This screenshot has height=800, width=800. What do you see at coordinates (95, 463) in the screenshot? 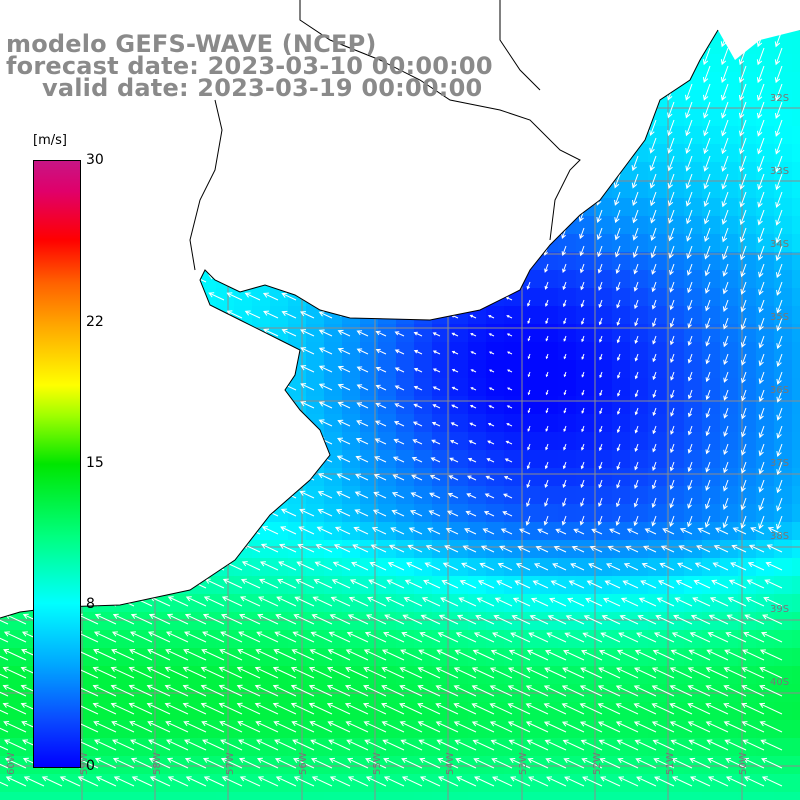
I see `colorbar-tick-label: 15` at bounding box center [95, 463].